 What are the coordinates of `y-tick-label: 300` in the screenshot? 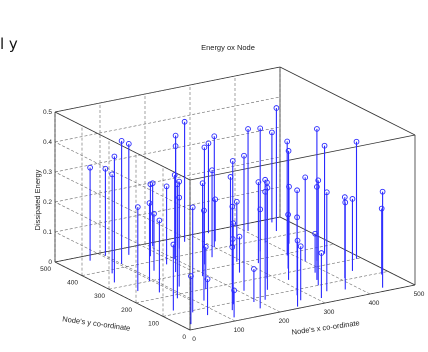 It's located at (99, 296).